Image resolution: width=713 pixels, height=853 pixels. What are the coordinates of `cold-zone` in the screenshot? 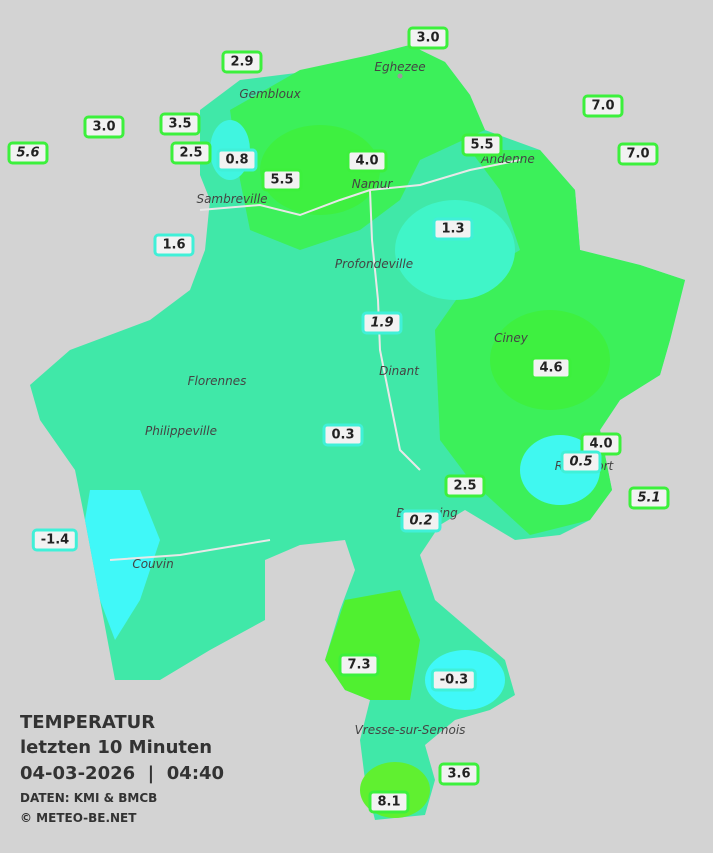 It's located at (122, 565).